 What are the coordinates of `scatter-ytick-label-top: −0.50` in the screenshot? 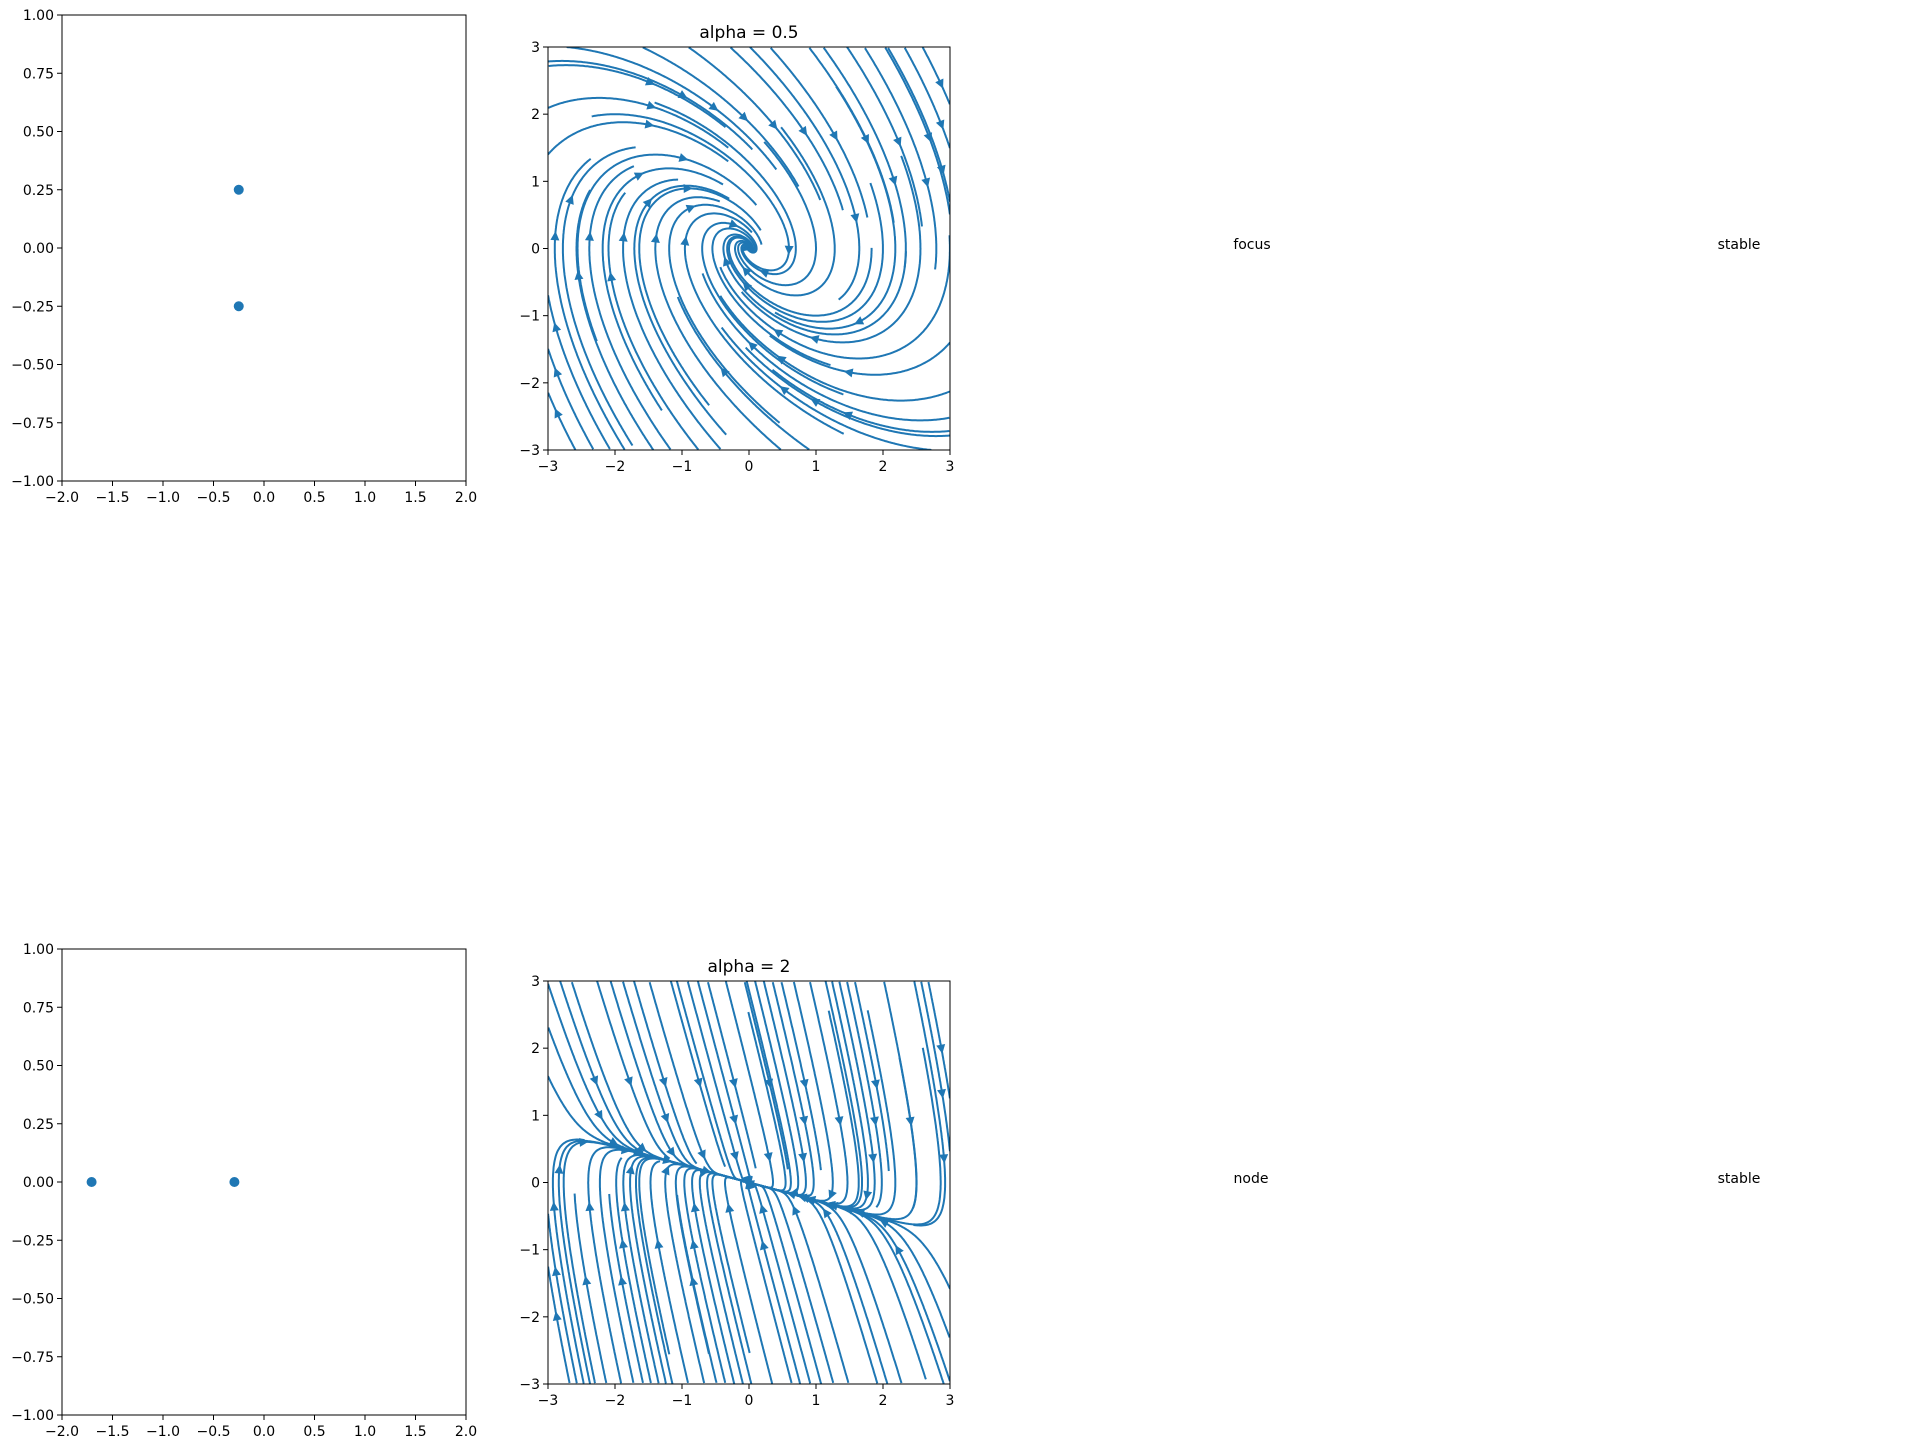 It's located at (32, 366).